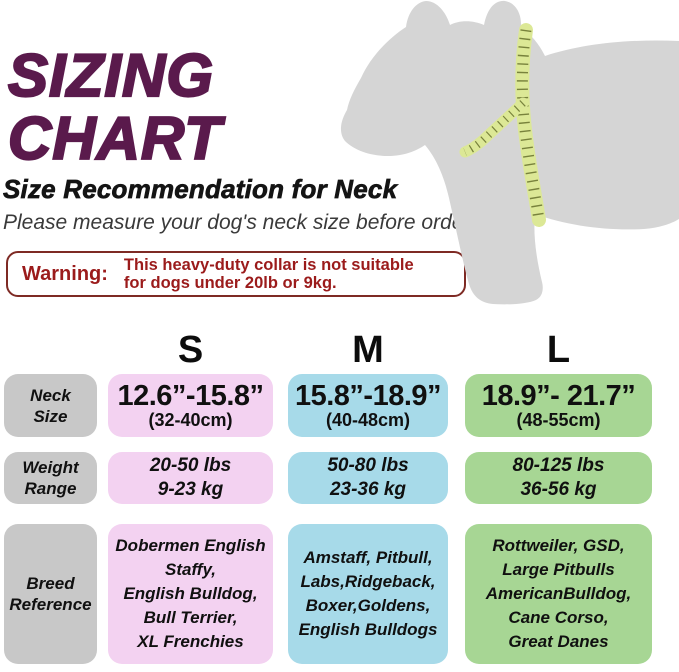 The height and width of the screenshot is (672, 679). Describe the element at coordinates (50, 594) in the screenshot. I see `row-label-breed-reference: Breed Reference` at that location.